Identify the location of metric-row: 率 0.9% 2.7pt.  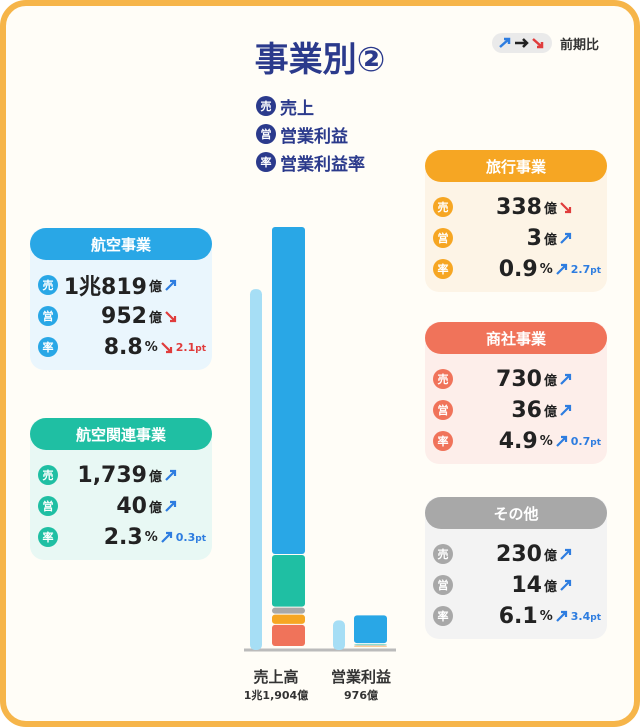
(517, 269).